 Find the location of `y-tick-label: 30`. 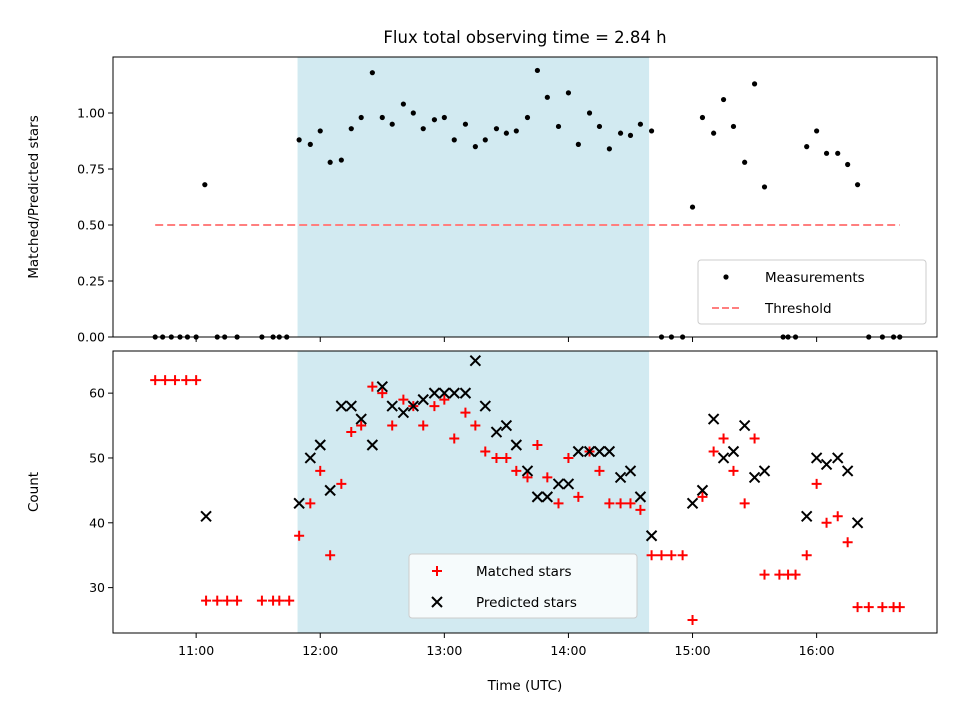

y-tick-label: 30 is located at coordinates (97, 587).